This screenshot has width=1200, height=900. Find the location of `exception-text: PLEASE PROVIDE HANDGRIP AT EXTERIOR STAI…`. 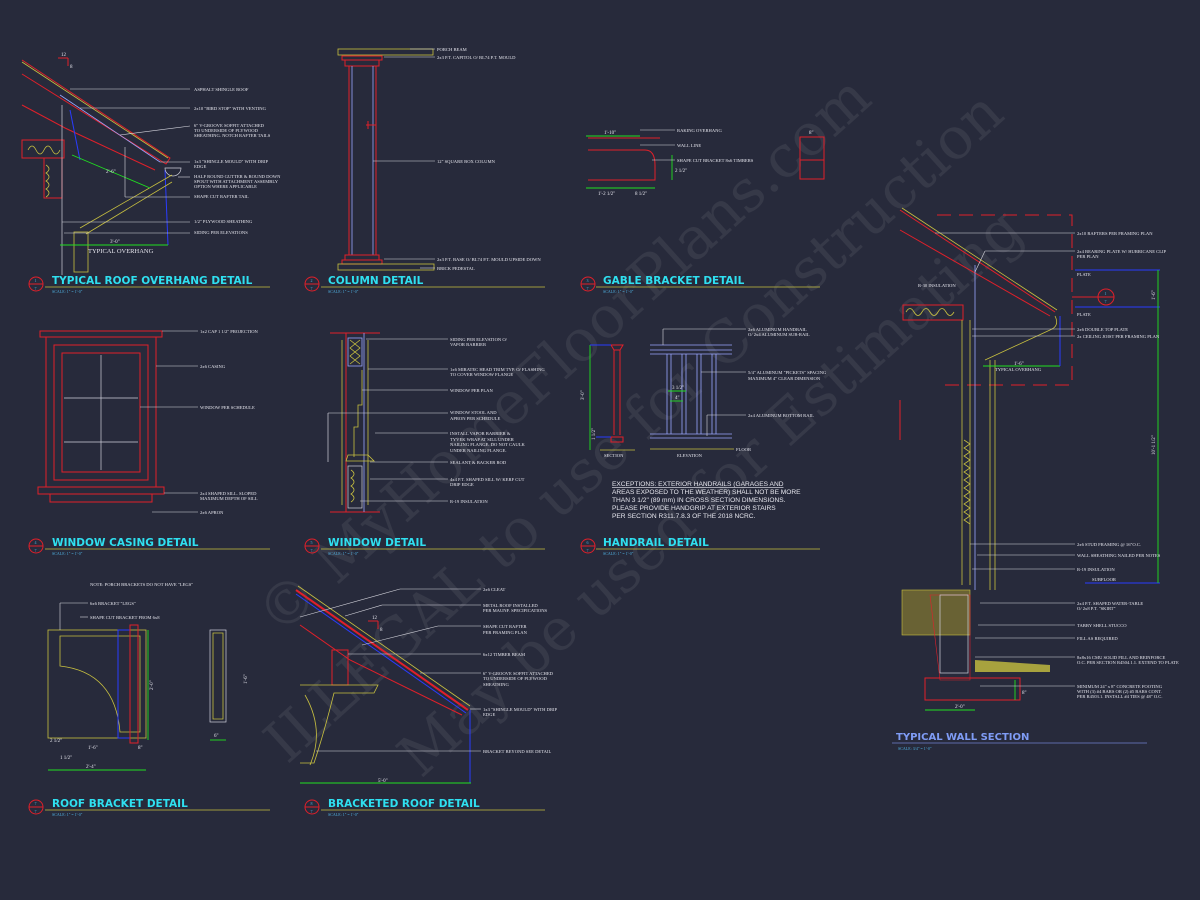

exception-text: PLEASE PROVIDE HANDGRIP AT EXTERIOR STAI… is located at coordinates (694, 508).